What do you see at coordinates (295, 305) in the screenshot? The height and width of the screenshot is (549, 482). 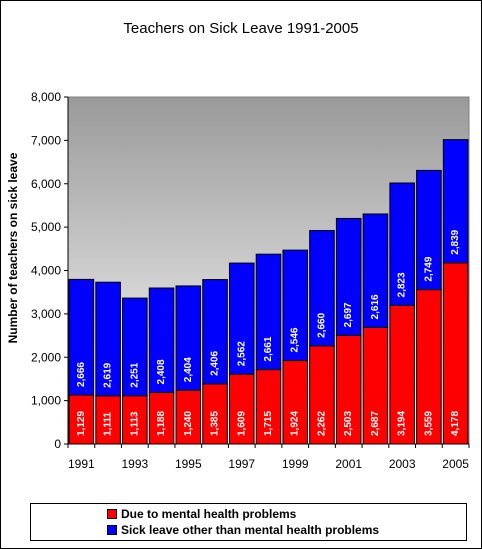 I see `bar-other-1999` at bounding box center [295, 305].